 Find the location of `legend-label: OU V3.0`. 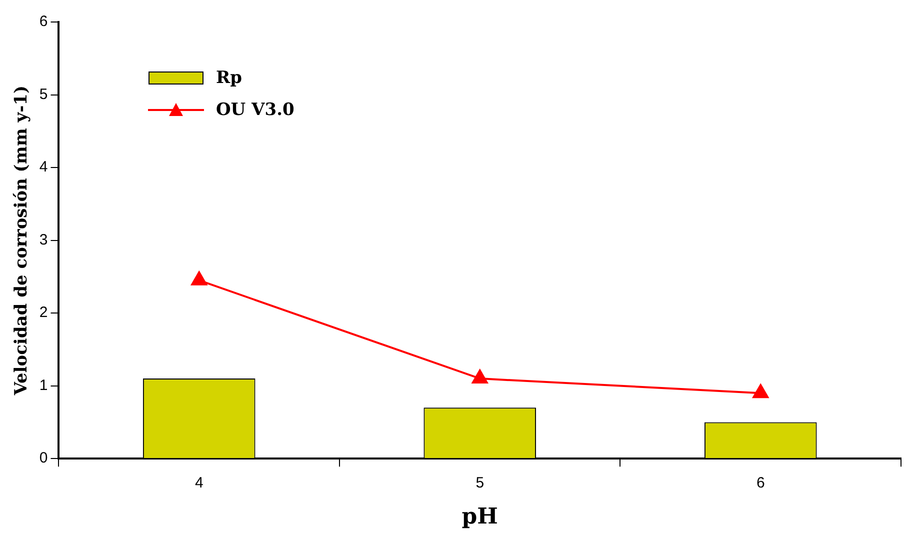

legend-label: OU V3.0 is located at coordinates (255, 110).